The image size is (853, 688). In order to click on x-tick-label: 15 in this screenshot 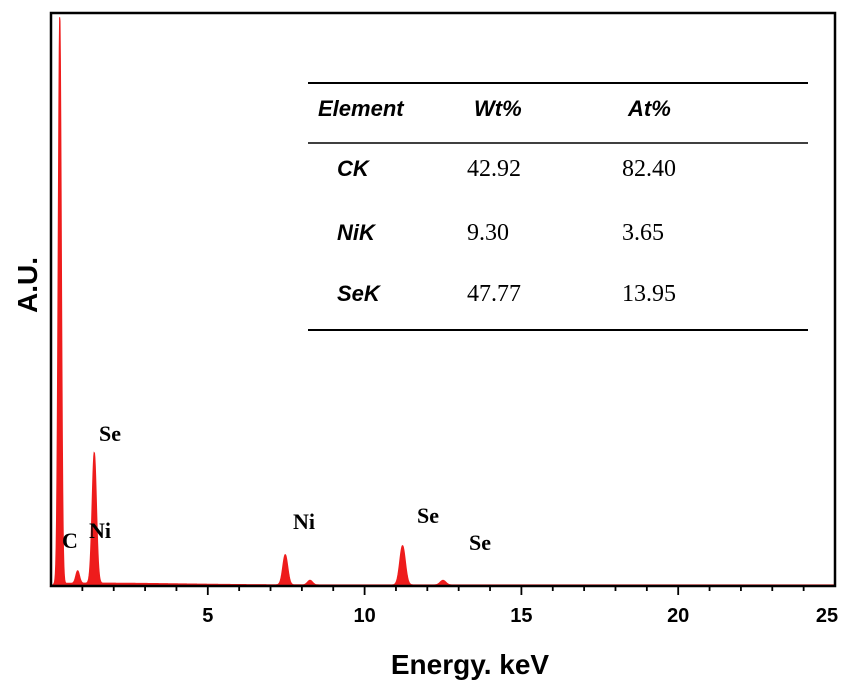, I will do `click(521, 616)`.